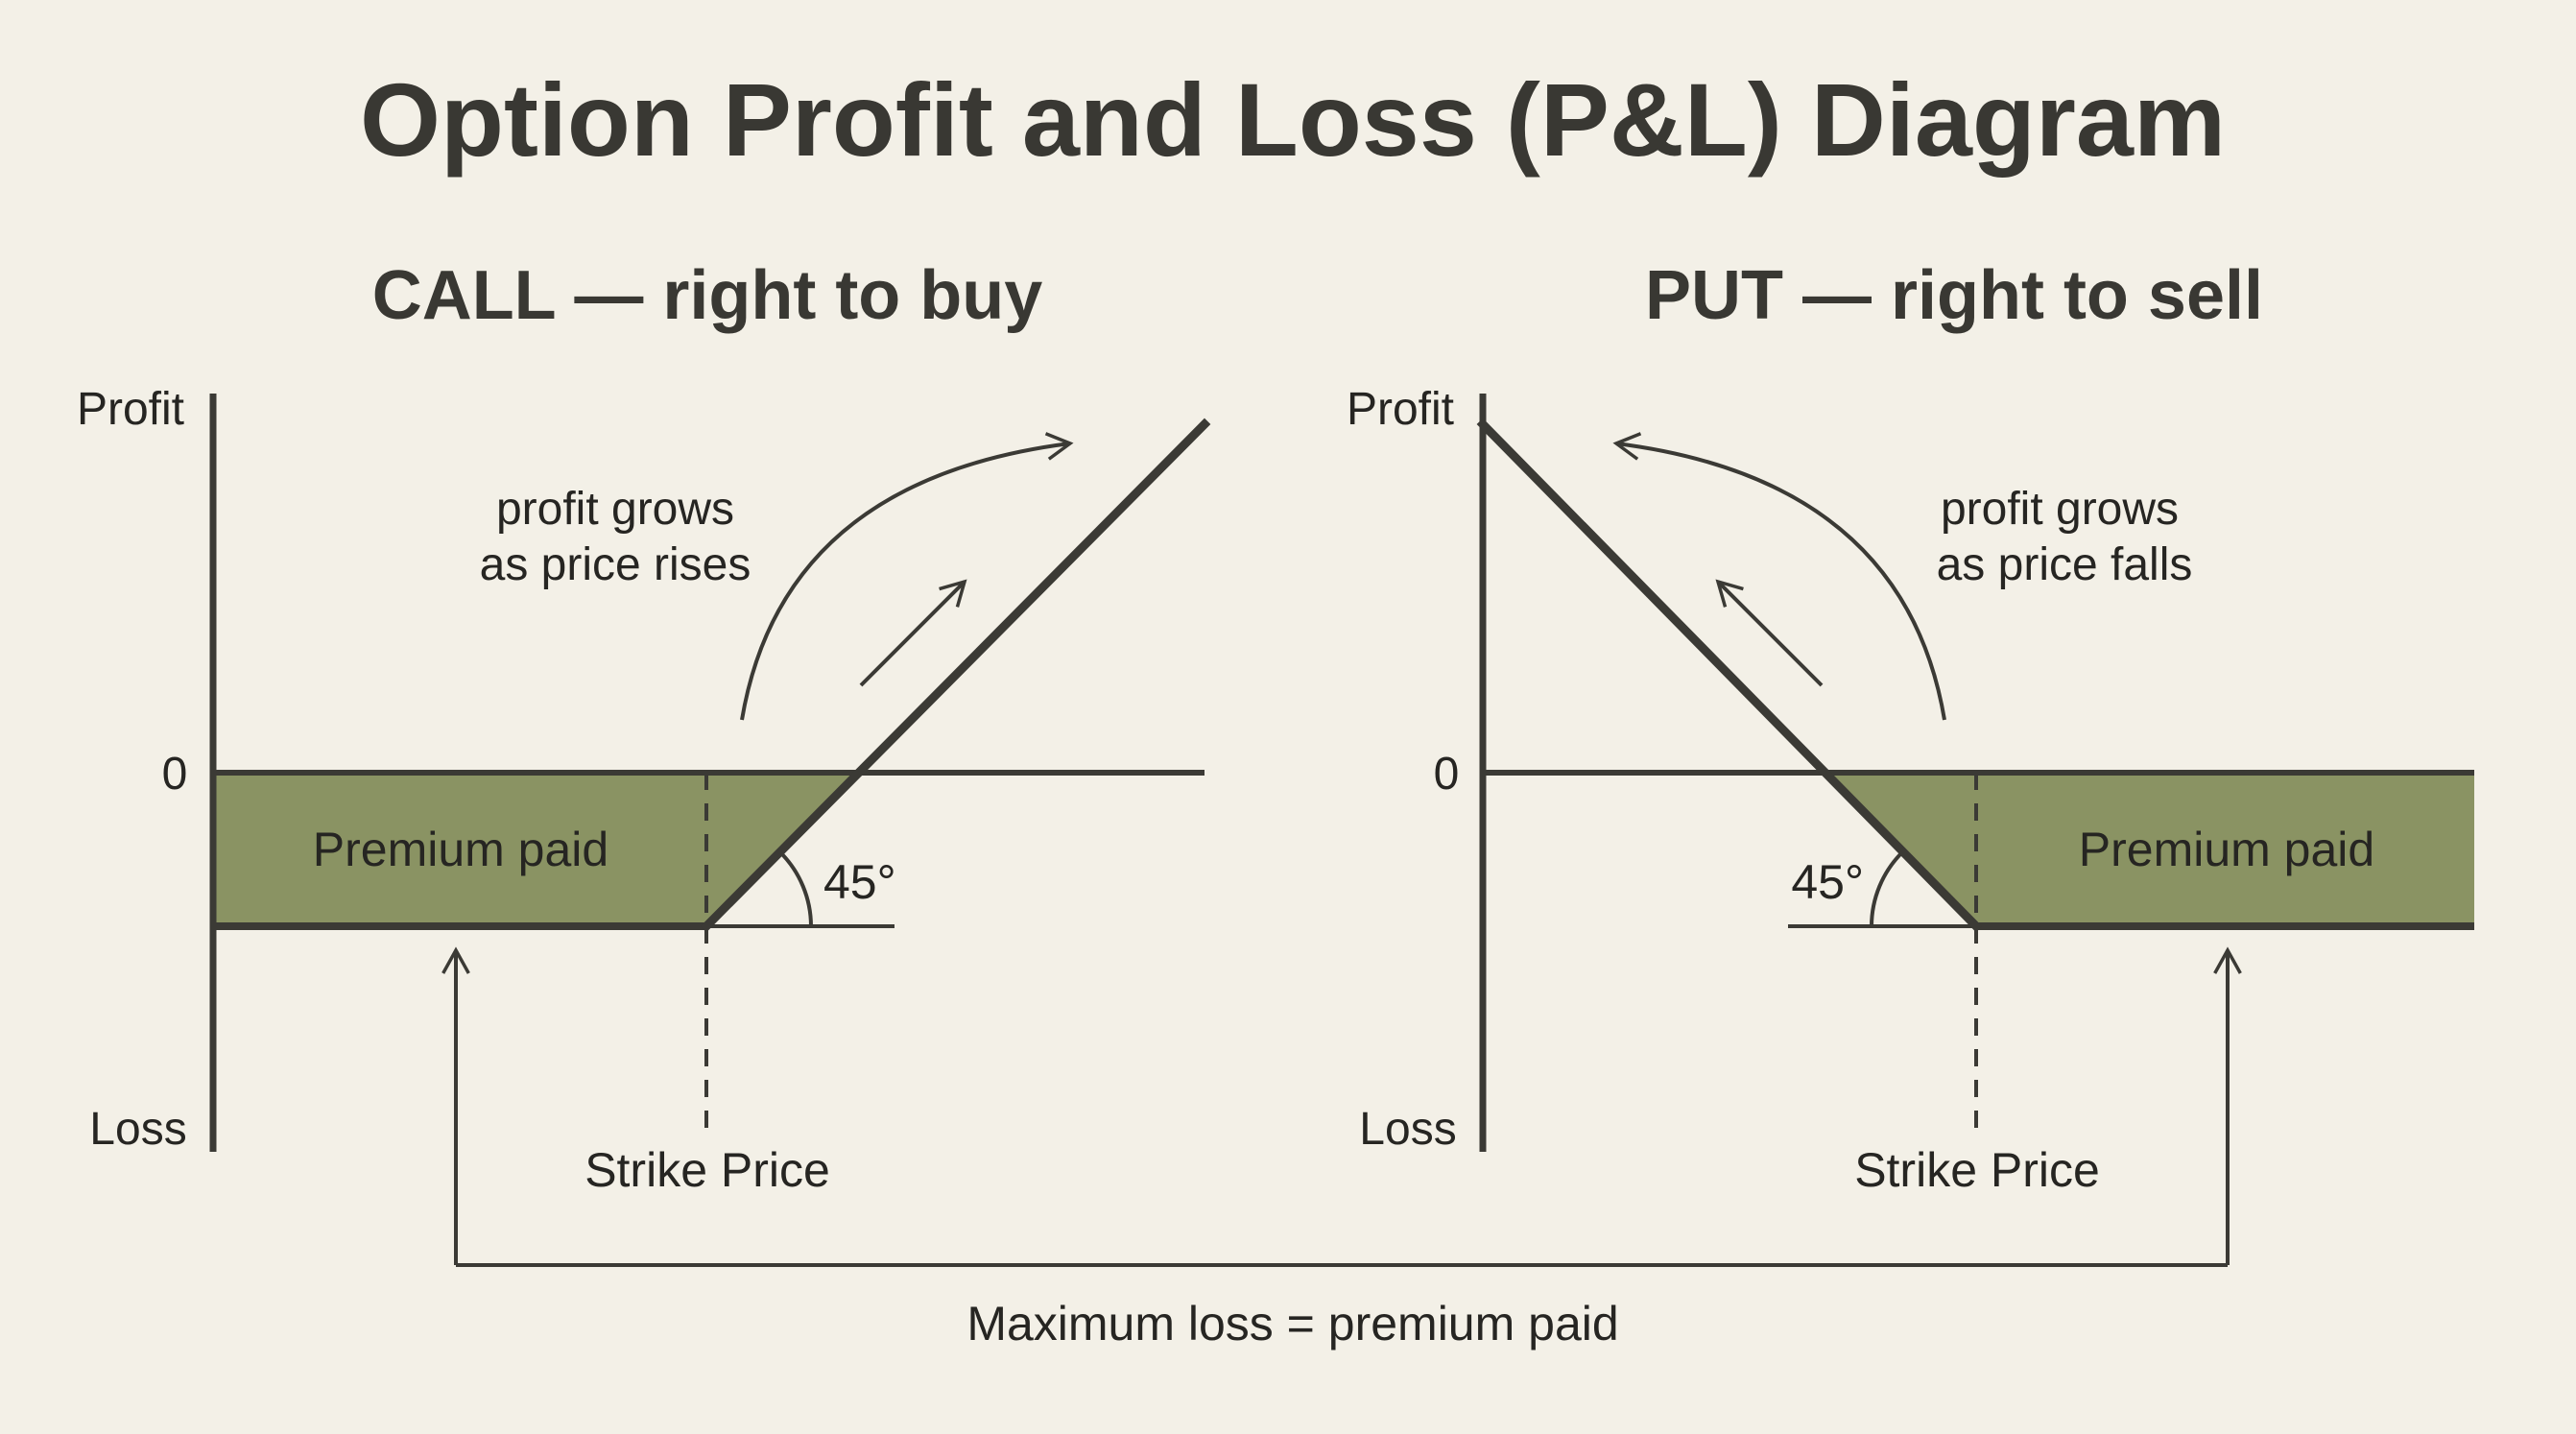  What do you see at coordinates (1447, 774) in the screenshot?
I see `put-zero-label: 0` at bounding box center [1447, 774].